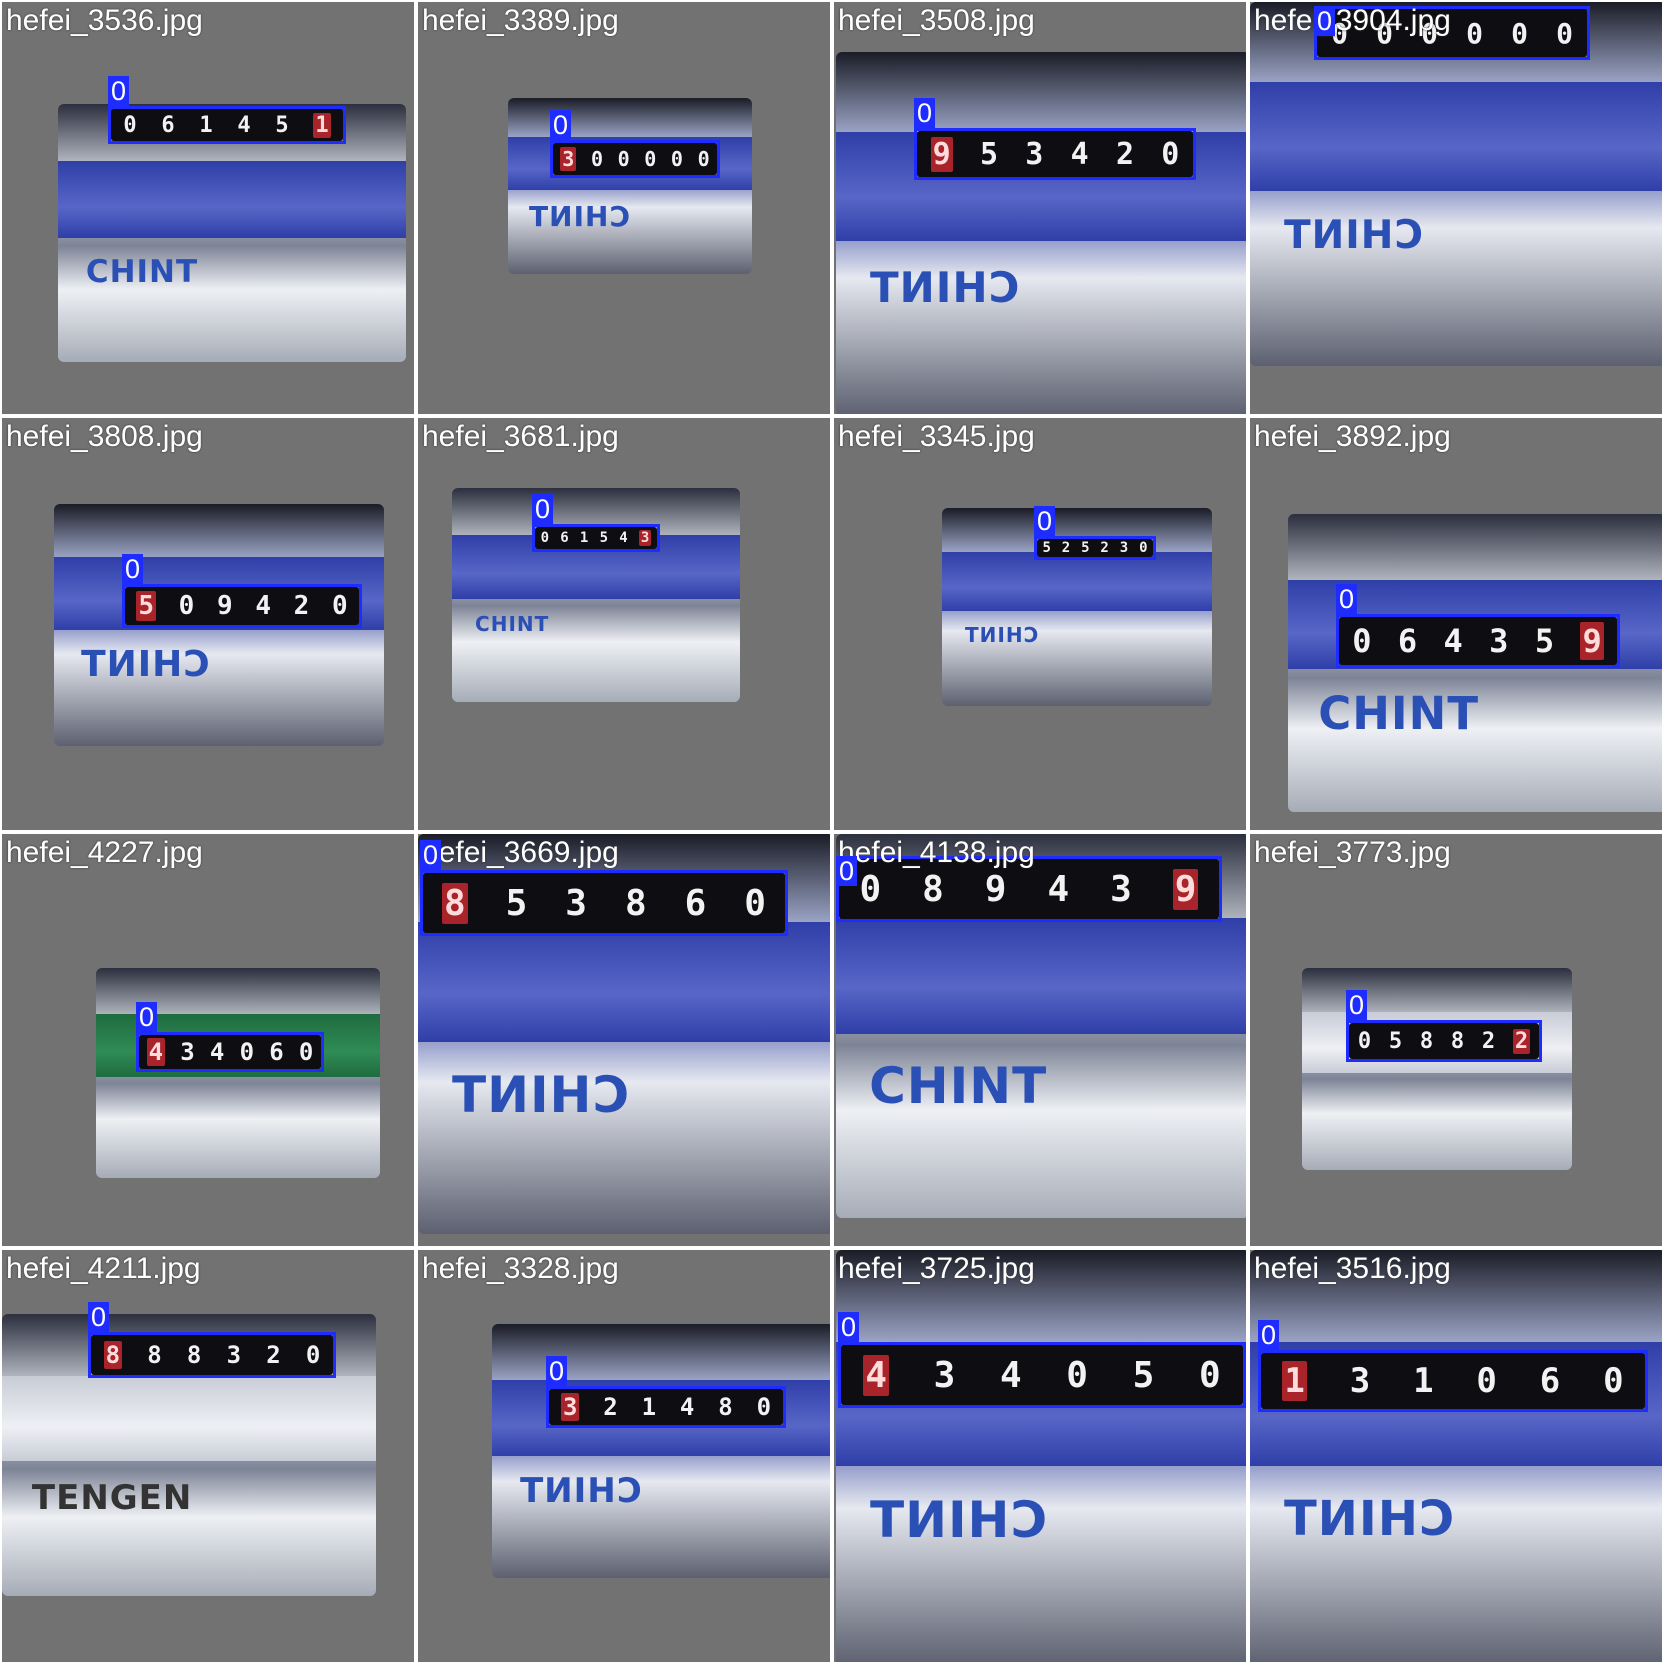 The width and height of the screenshot is (1664, 1664). What do you see at coordinates (520, 852) in the screenshot?
I see `tile-filename: hefei_3669.jpg` at bounding box center [520, 852].